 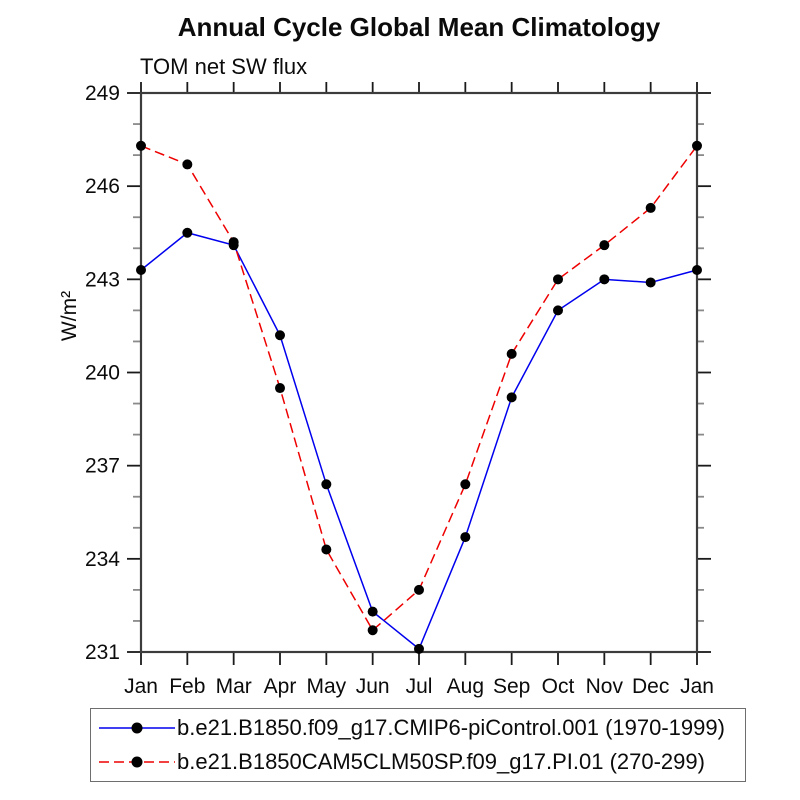 What do you see at coordinates (102, 186) in the screenshot?
I see `y-tick-label: 246` at bounding box center [102, 186].